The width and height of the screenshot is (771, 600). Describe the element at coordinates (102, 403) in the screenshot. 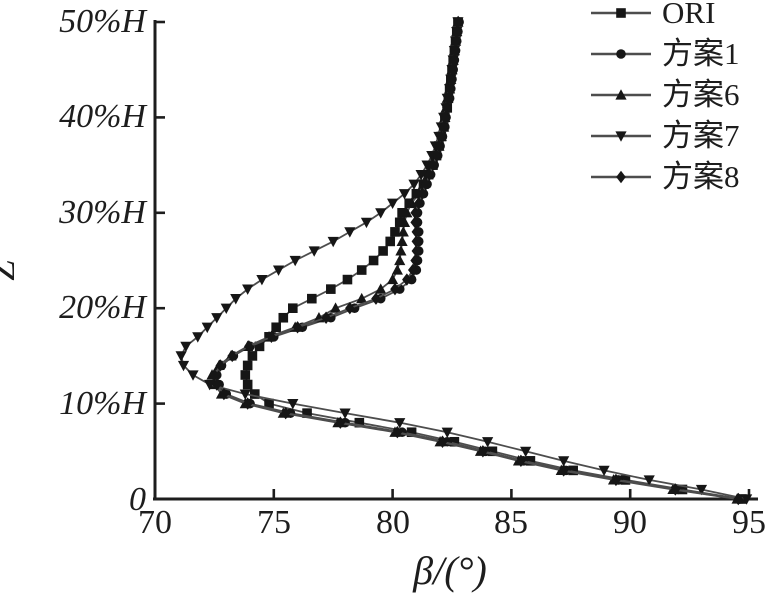

I see `y-tick-label: 10%H` at that location.